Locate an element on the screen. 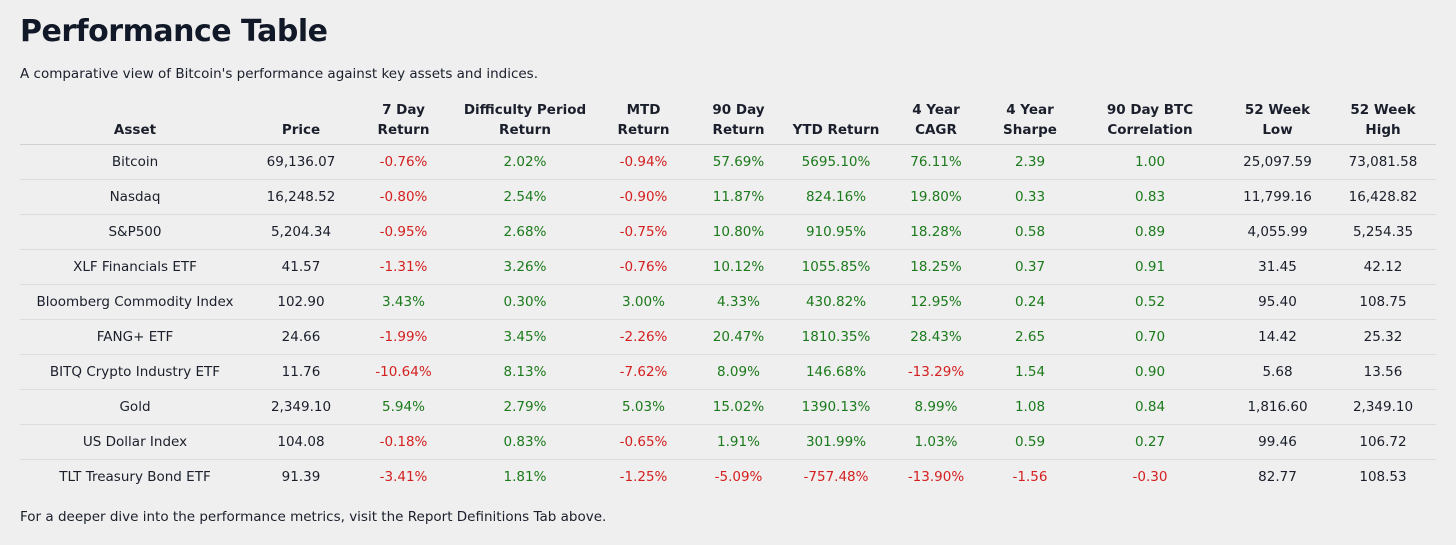 This screenshot has height=545, width=1456. title: Performance Table is located at coordinates (174, 31).